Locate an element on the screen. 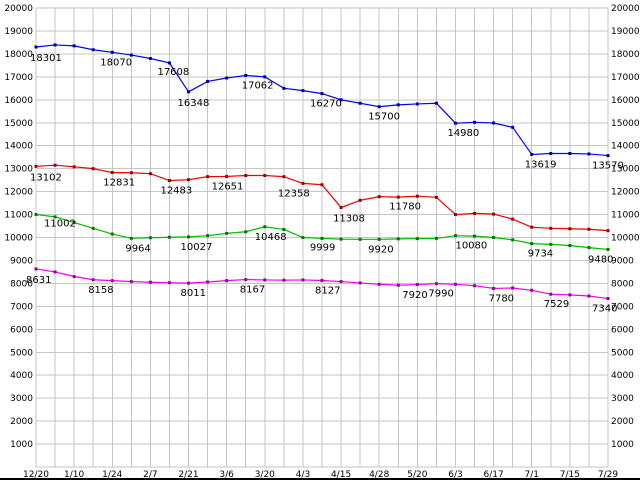 Image resolution: width=640 pixels, height=480 pixels. y-axis-label-left: 4000 is located at coordinates (21, 376).